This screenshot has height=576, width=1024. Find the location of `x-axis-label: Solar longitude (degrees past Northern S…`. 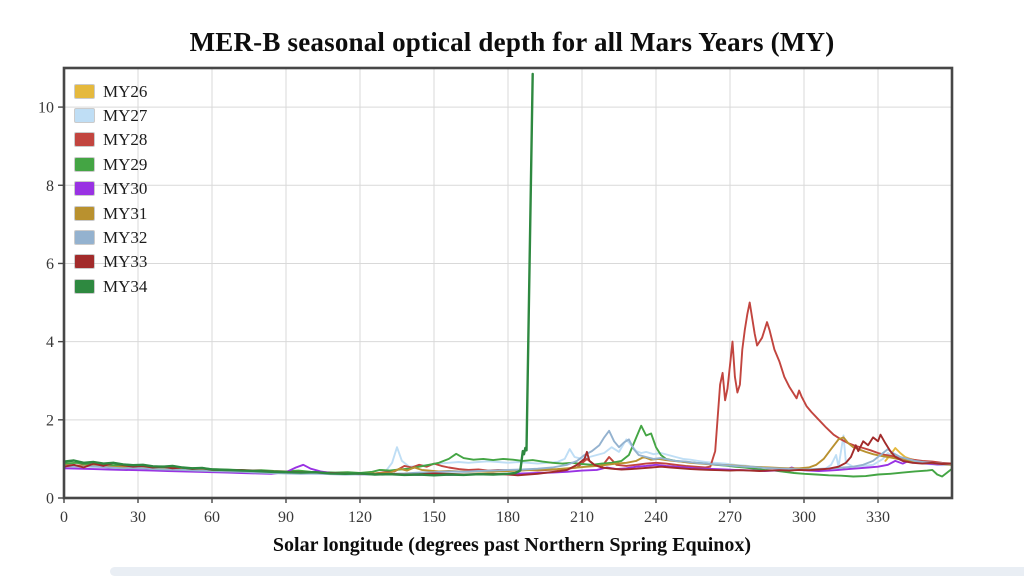

x-axis-label: Solar longitude (degrees past Northern S… is located at coordinates (512, 545).